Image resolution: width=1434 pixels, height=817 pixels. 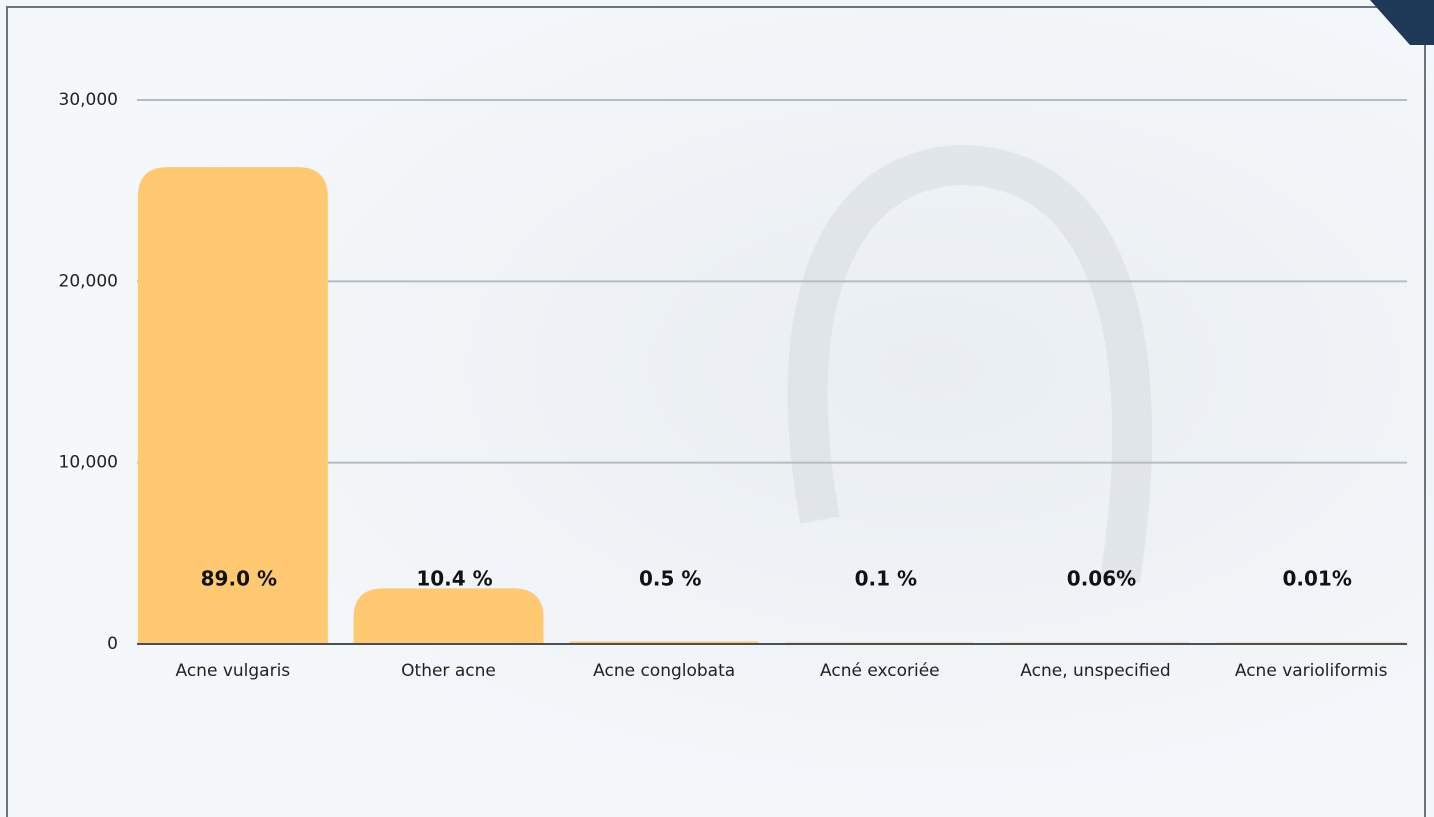 I want to click on x-tick-label: Acne, unspecified, so click(x=1095, y=671).